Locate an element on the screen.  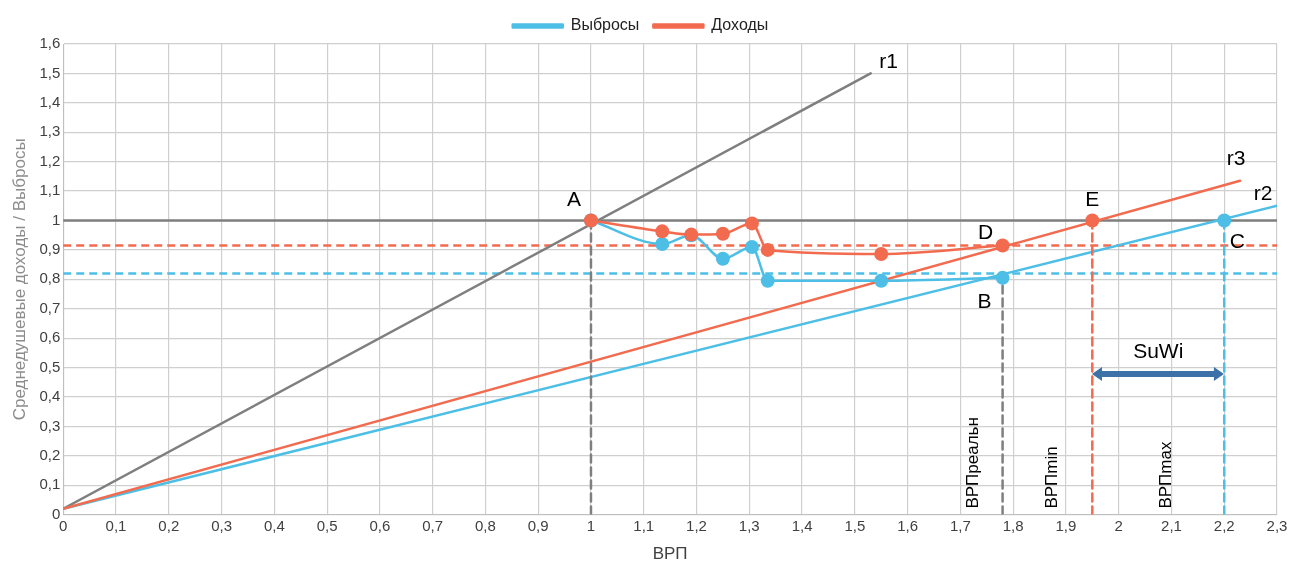
y-tick-label: 1,1 is located at coordinates (50, 190).